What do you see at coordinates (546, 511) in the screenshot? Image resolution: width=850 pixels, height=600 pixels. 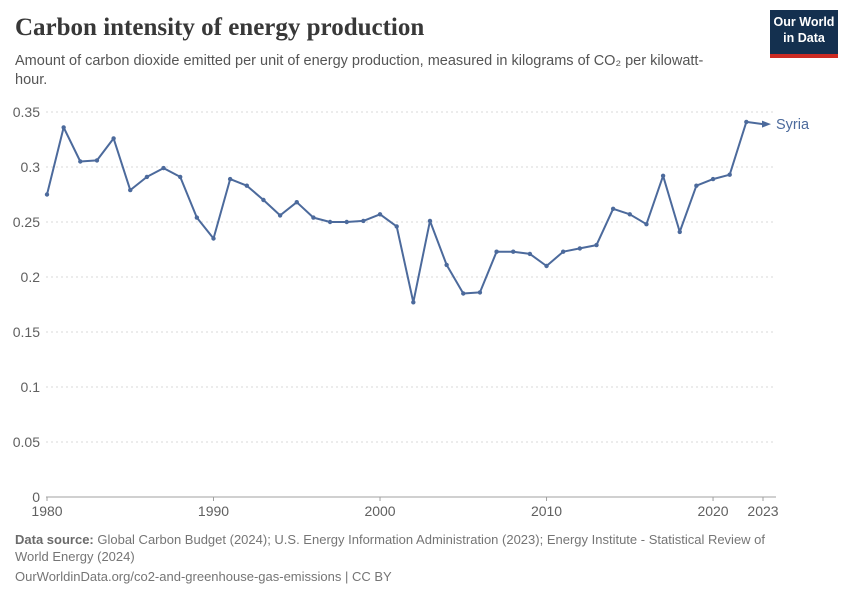 I see `x-tick-label: 2010` at bounding box center [546, 511].